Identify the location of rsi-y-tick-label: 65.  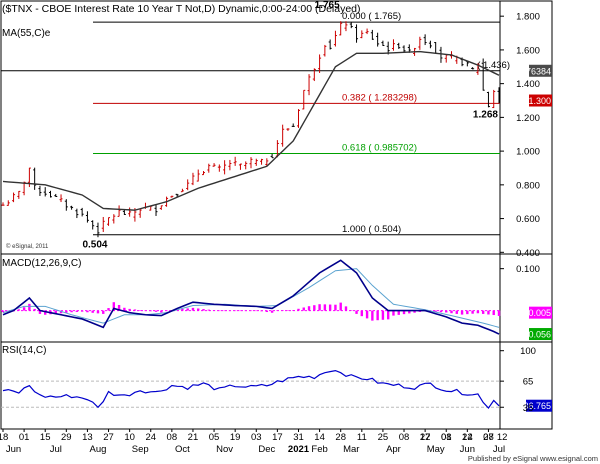
(528, 382).